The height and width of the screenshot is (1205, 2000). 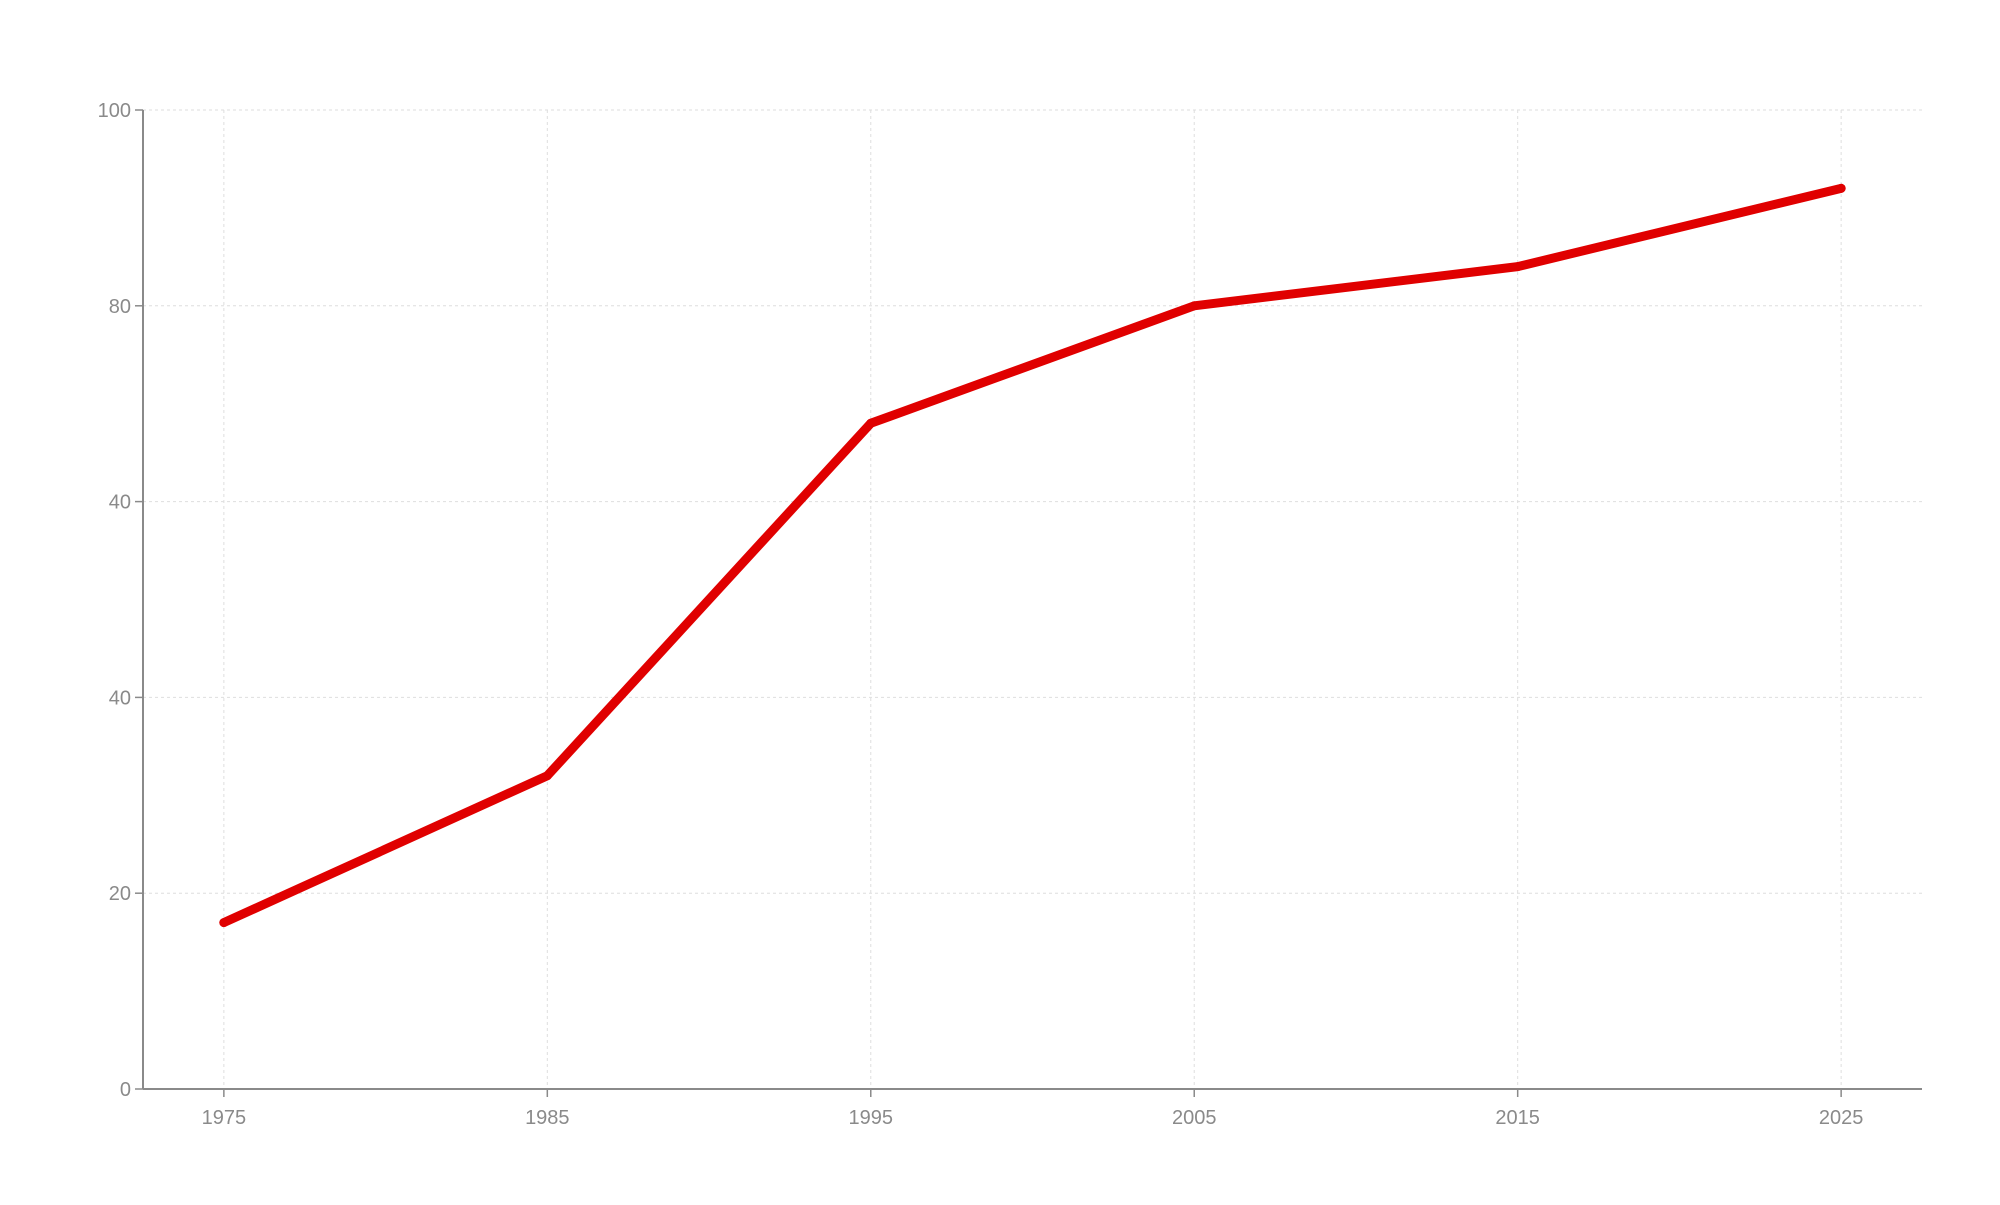 What do you see at coordinates (1841, 1118) in the screenshot?
I see `x-tick-label: 2025` at bounding box center [1841, 1118].